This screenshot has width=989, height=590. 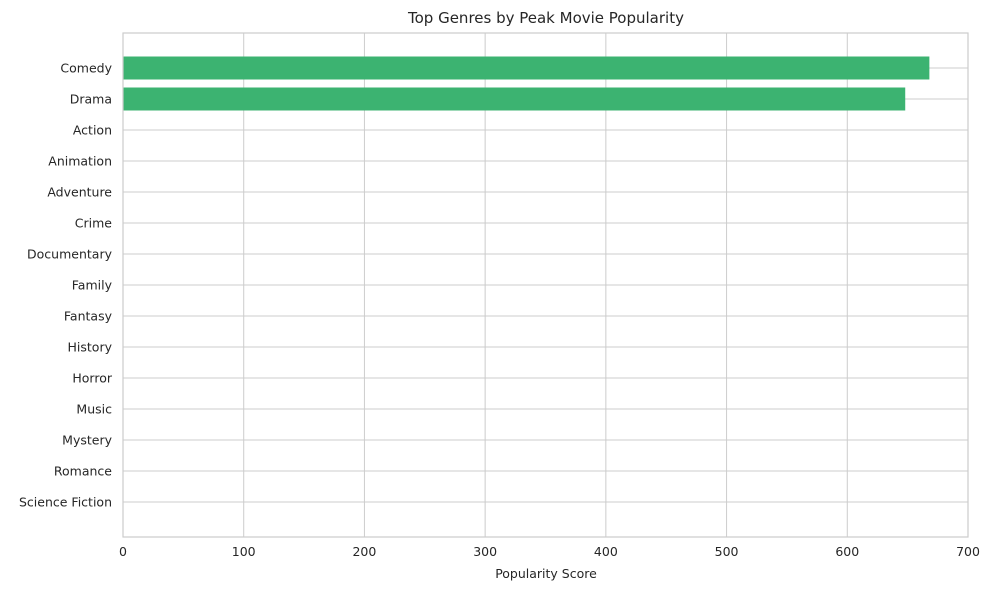 What do you see at coordinates (514, 99) in the screenshot?
I see `bar-drama` at bounding box center [514, 99].